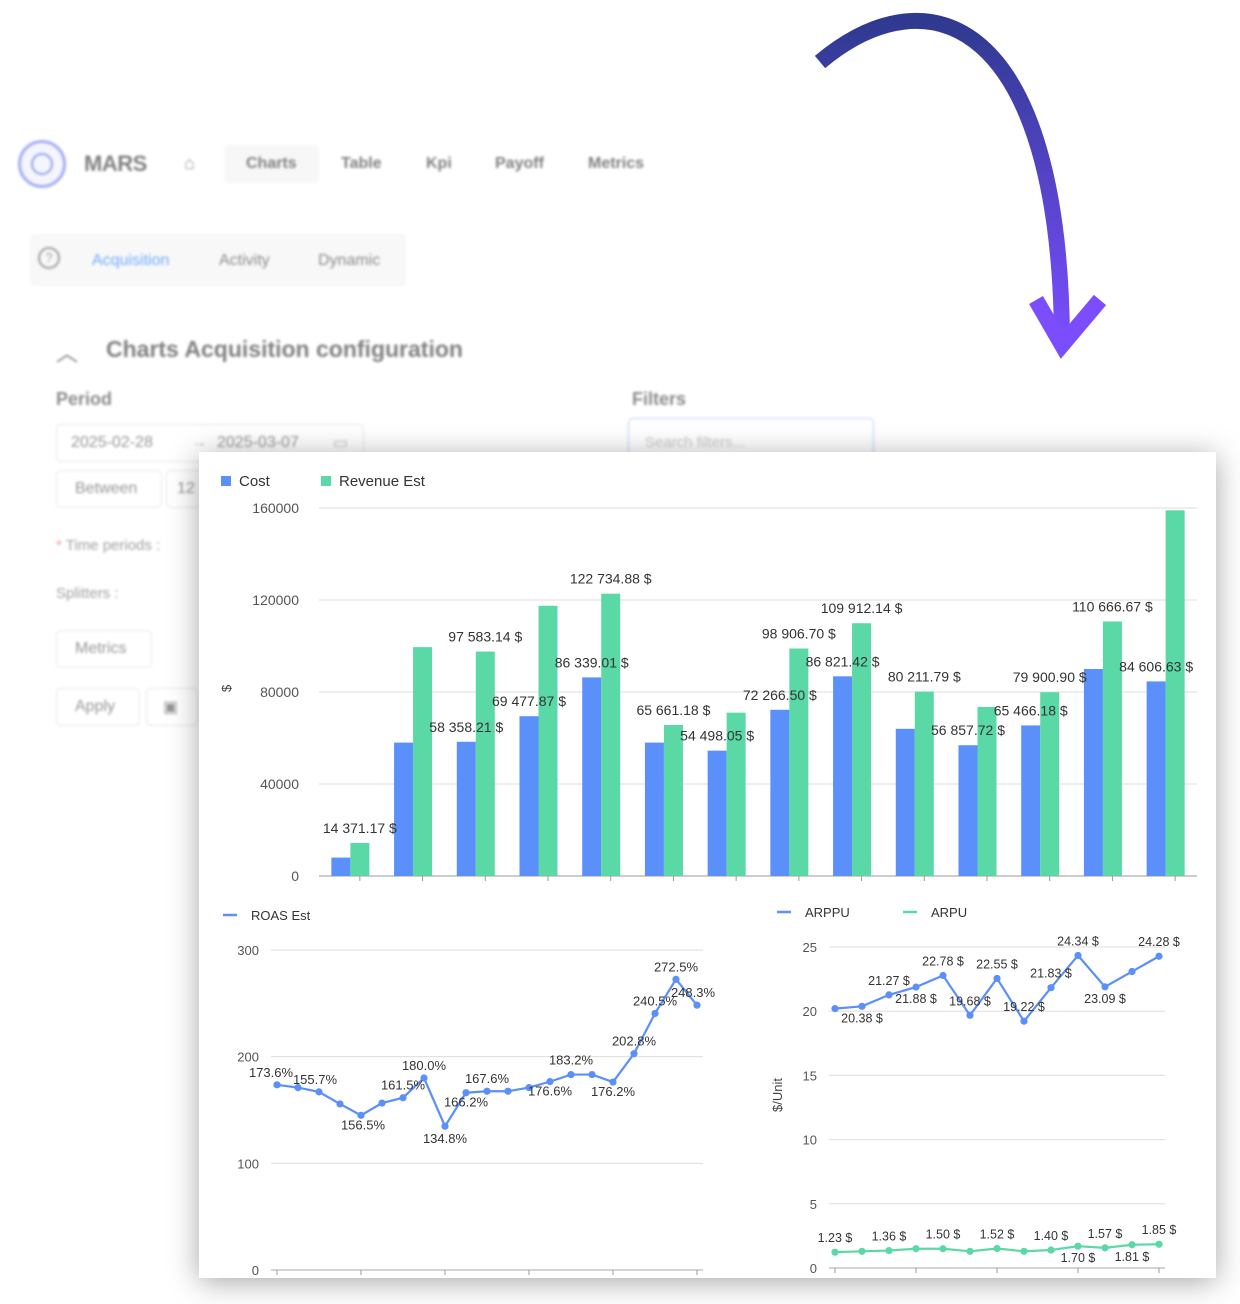  I want to click on data-label: 22.78 $, so click(943, 962).